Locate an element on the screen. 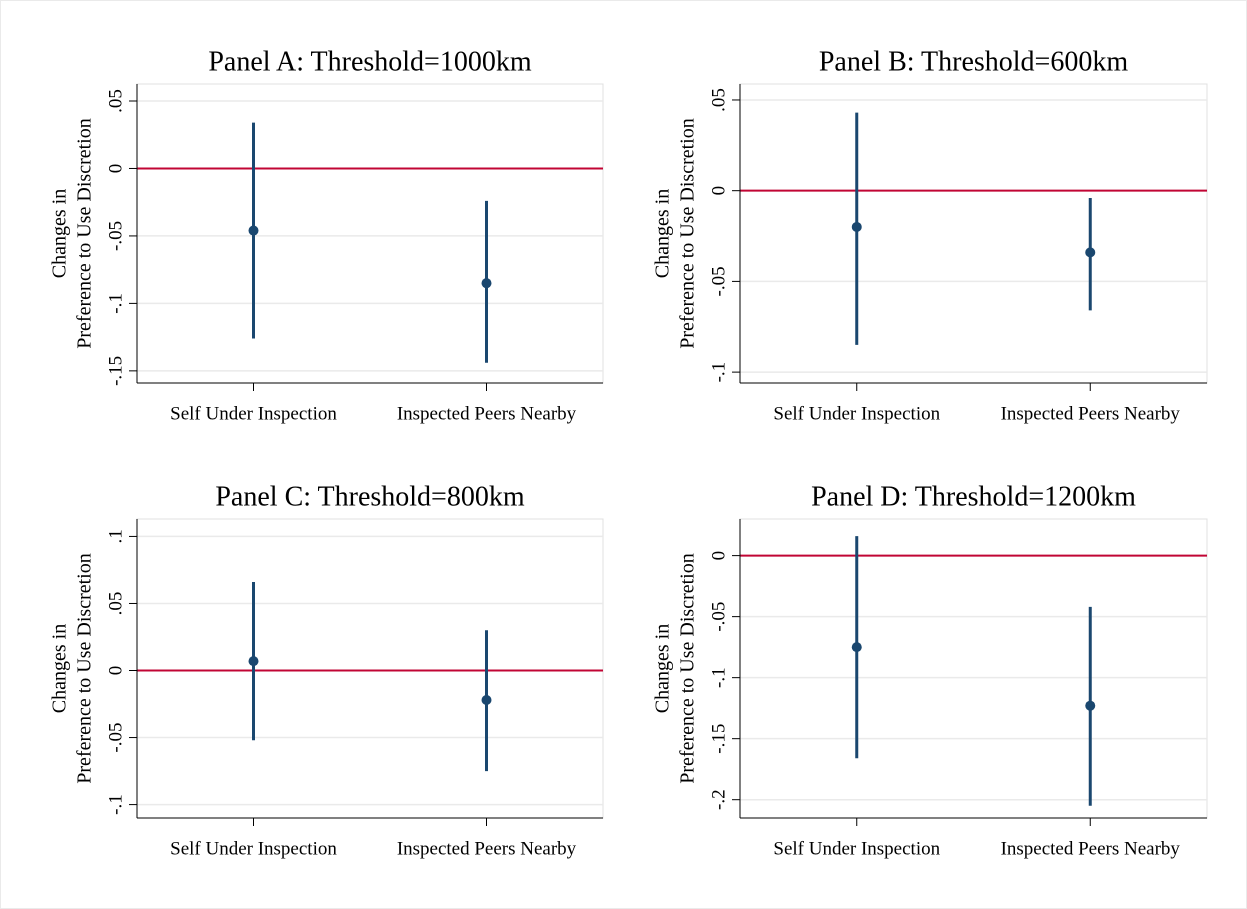  panel-title: Panel B: Threshold=600km is located at coordinates (973, 61).